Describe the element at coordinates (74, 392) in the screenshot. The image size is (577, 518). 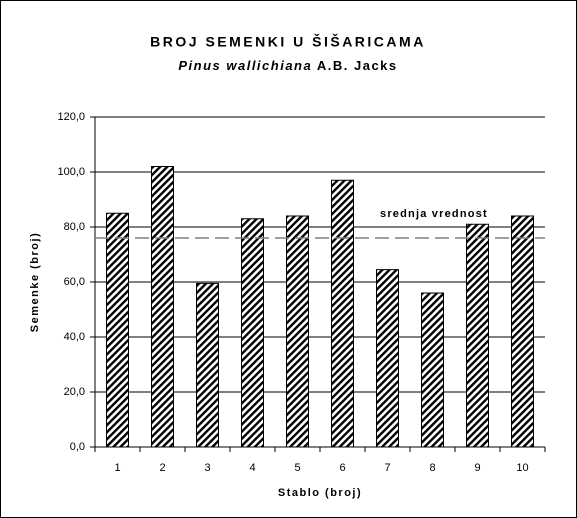
I see `y-tick-label: 20,0` at that location.